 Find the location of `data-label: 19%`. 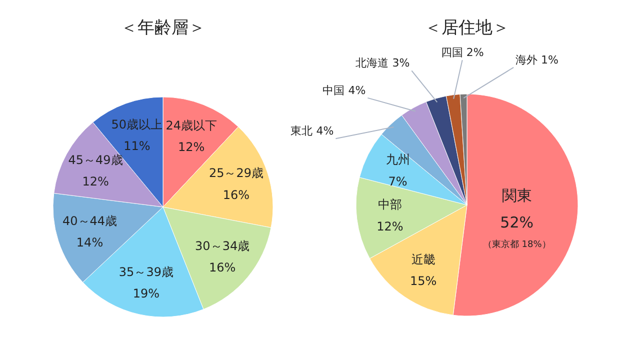

data-label: 19% is located at coordinates (146, 293).